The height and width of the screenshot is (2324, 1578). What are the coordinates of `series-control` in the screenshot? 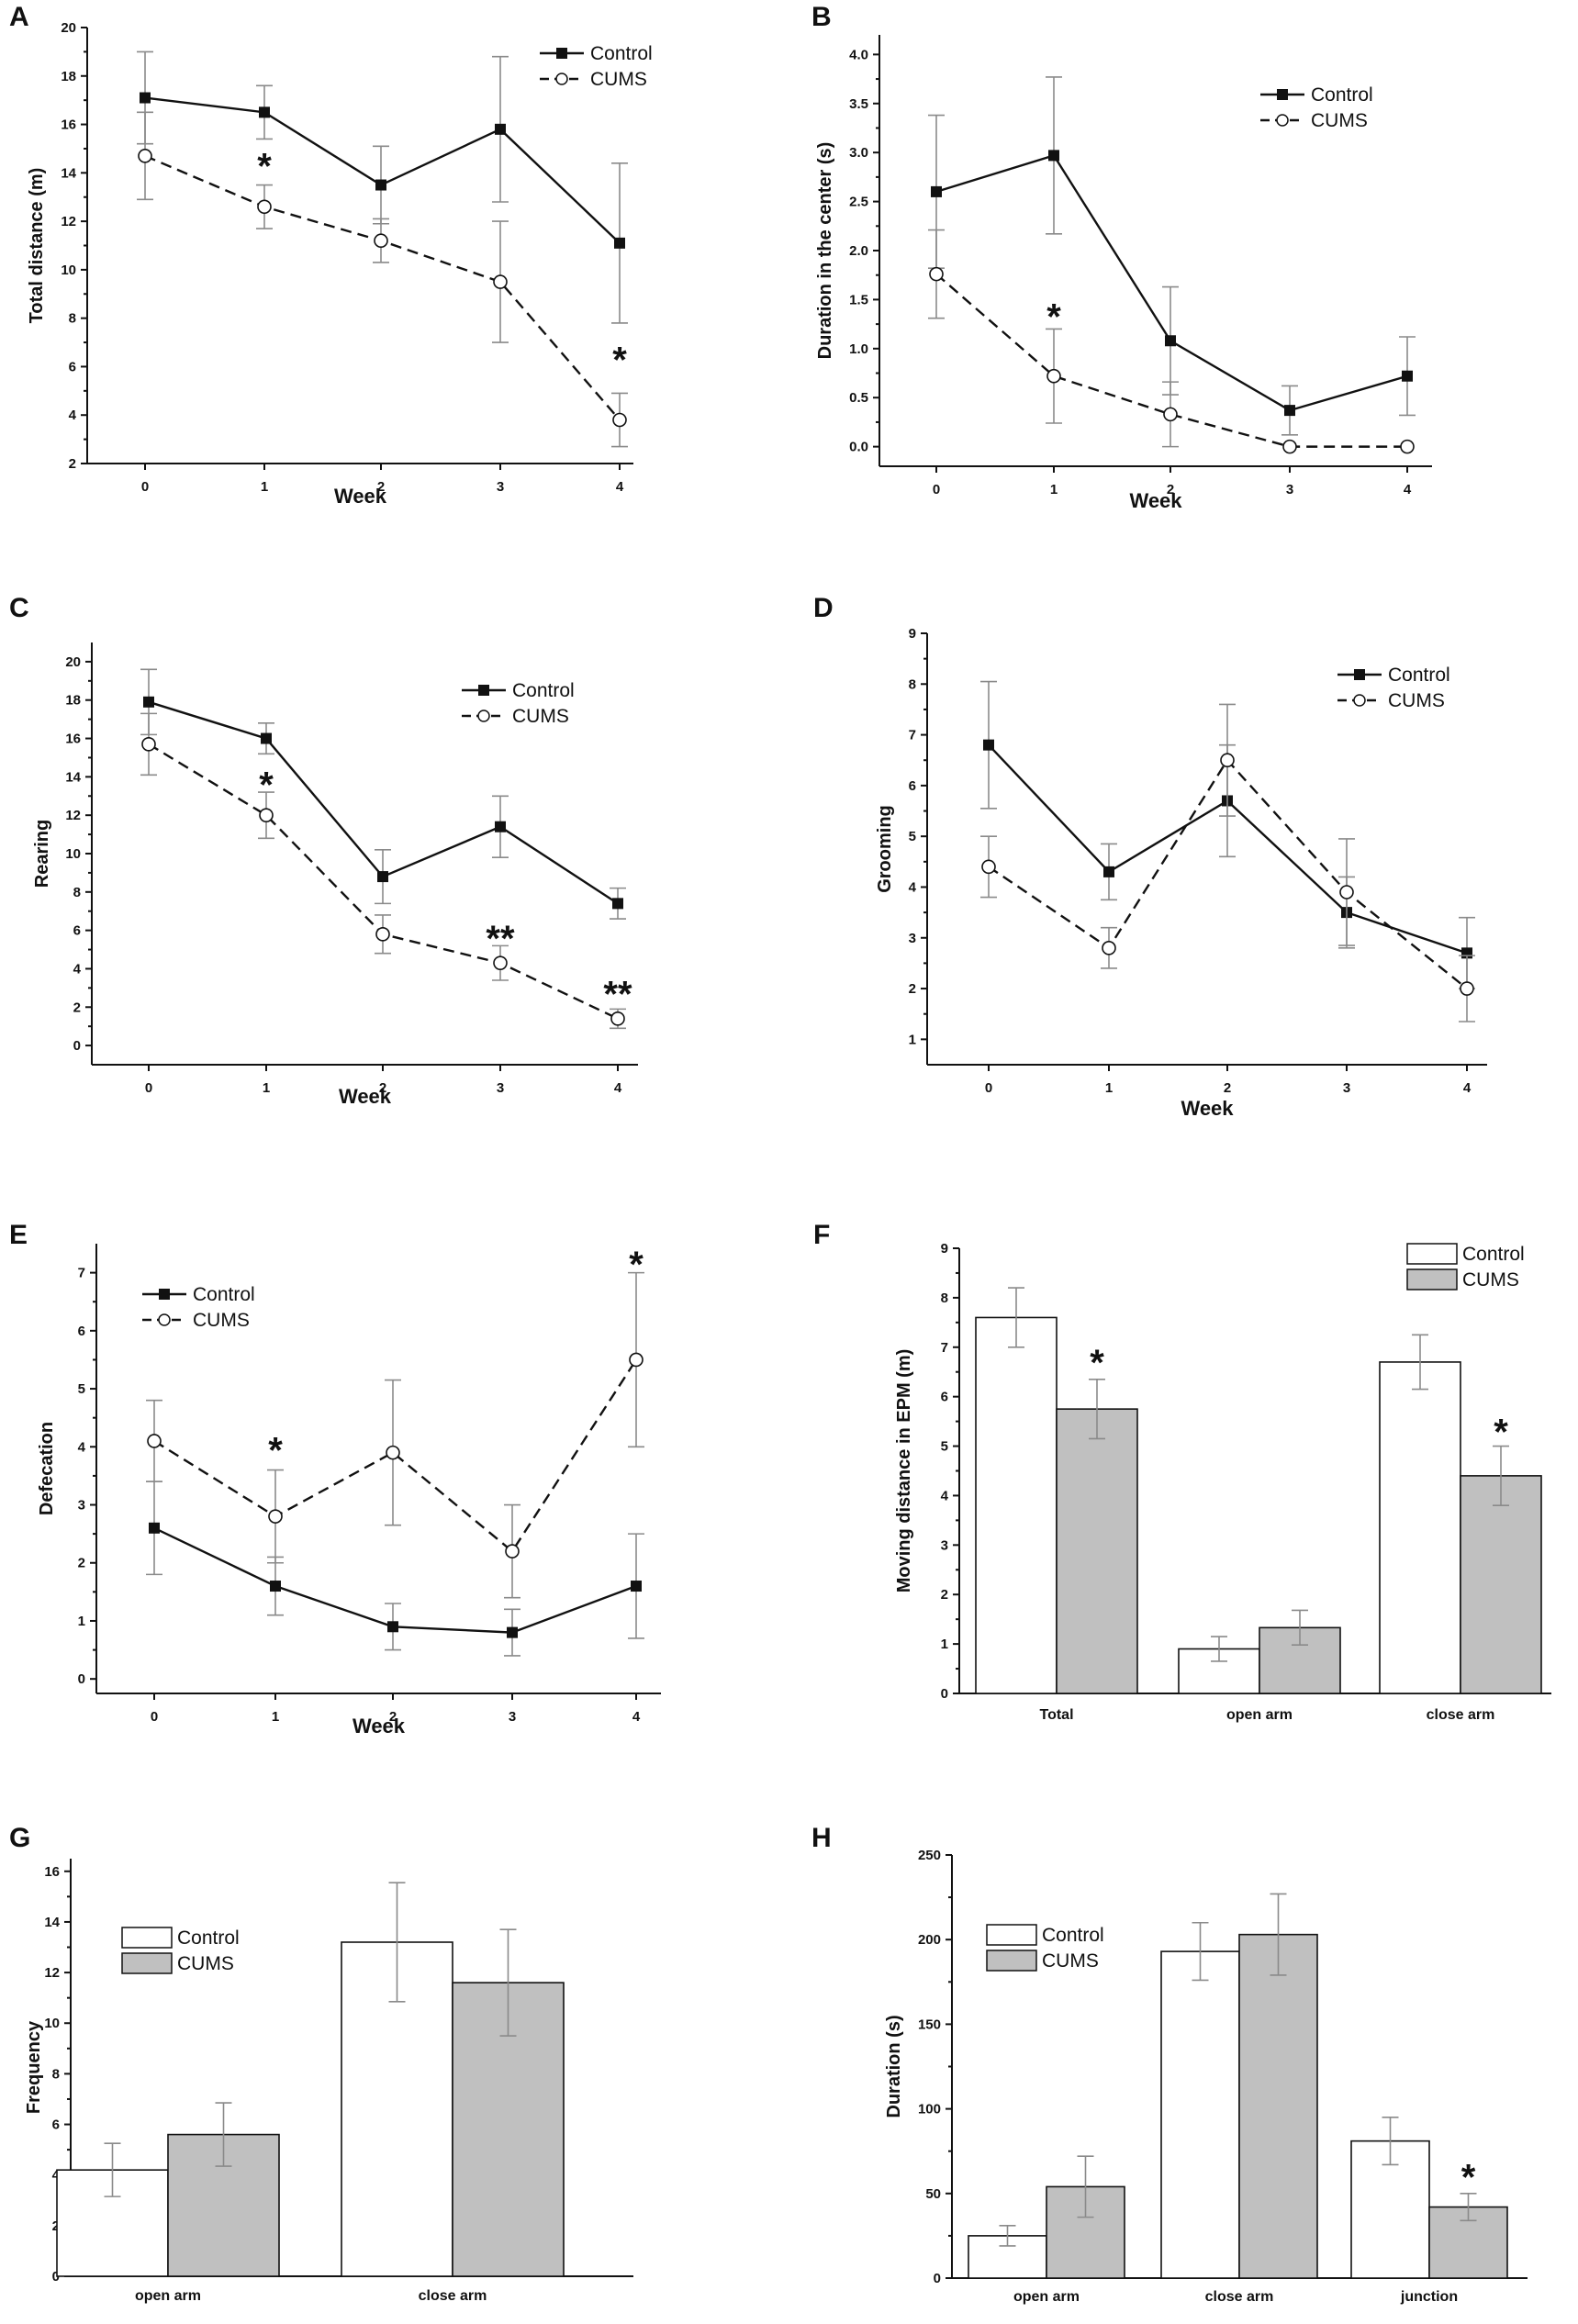 It's located at (382, 187).